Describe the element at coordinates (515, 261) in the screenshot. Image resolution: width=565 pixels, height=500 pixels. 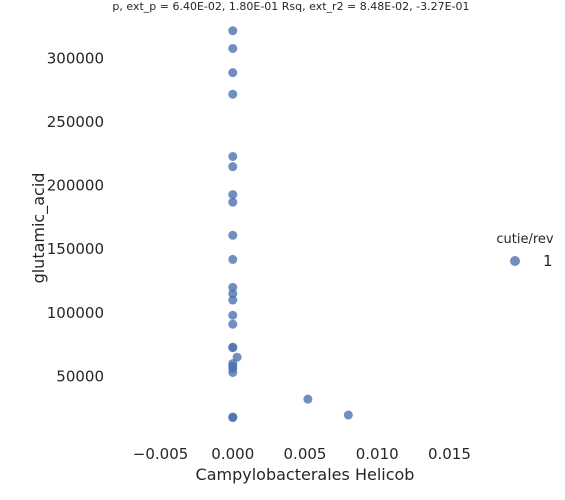
I see `legend-marker` at that location.